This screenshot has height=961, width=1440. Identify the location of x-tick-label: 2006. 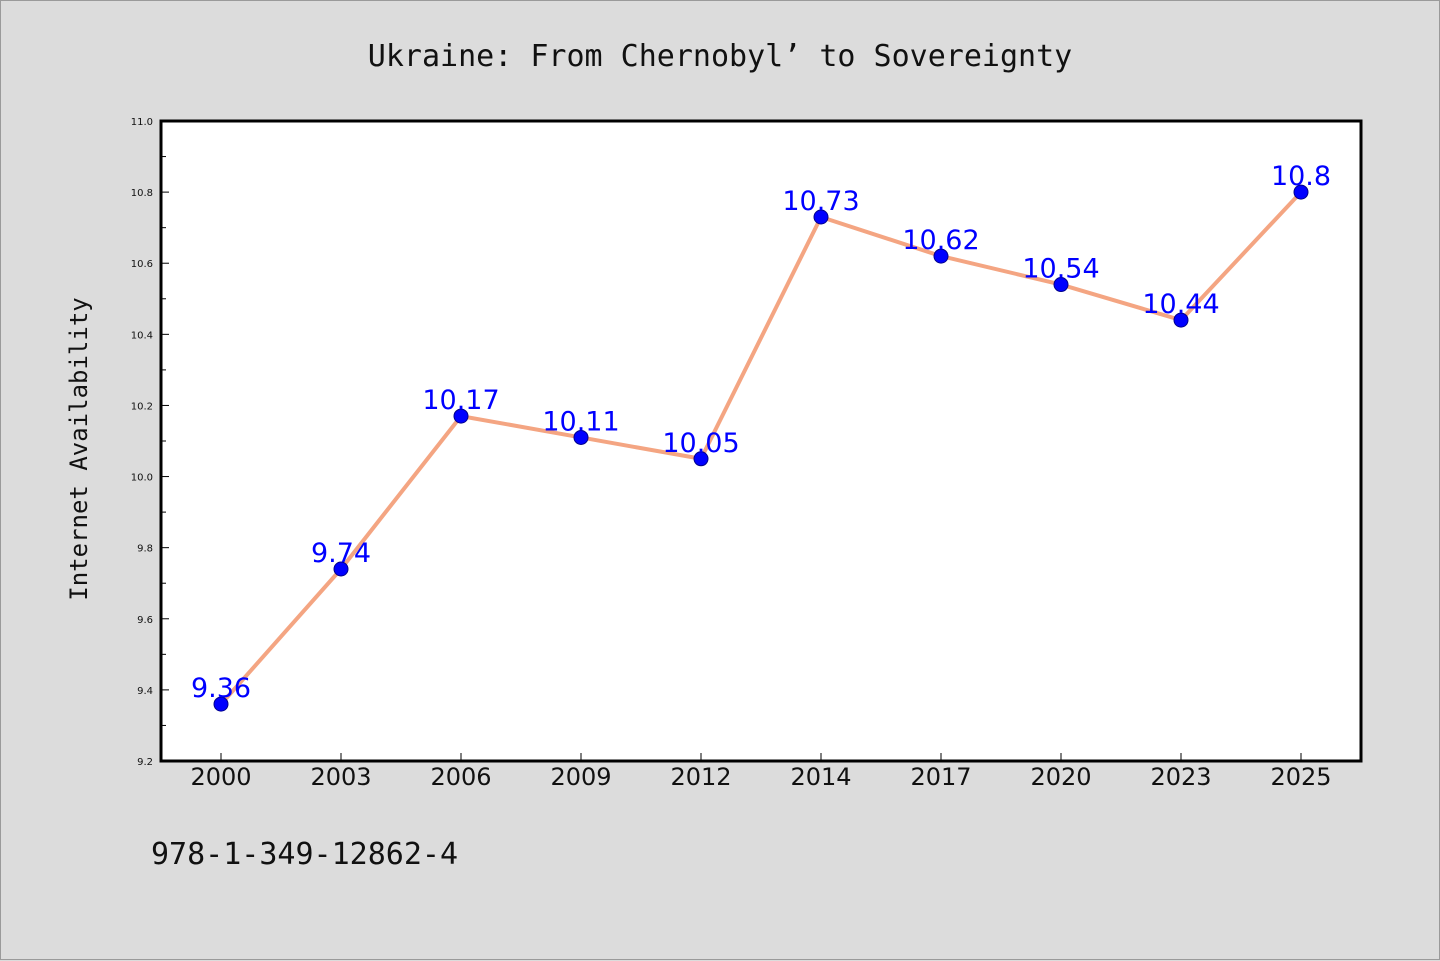
(460, 777).